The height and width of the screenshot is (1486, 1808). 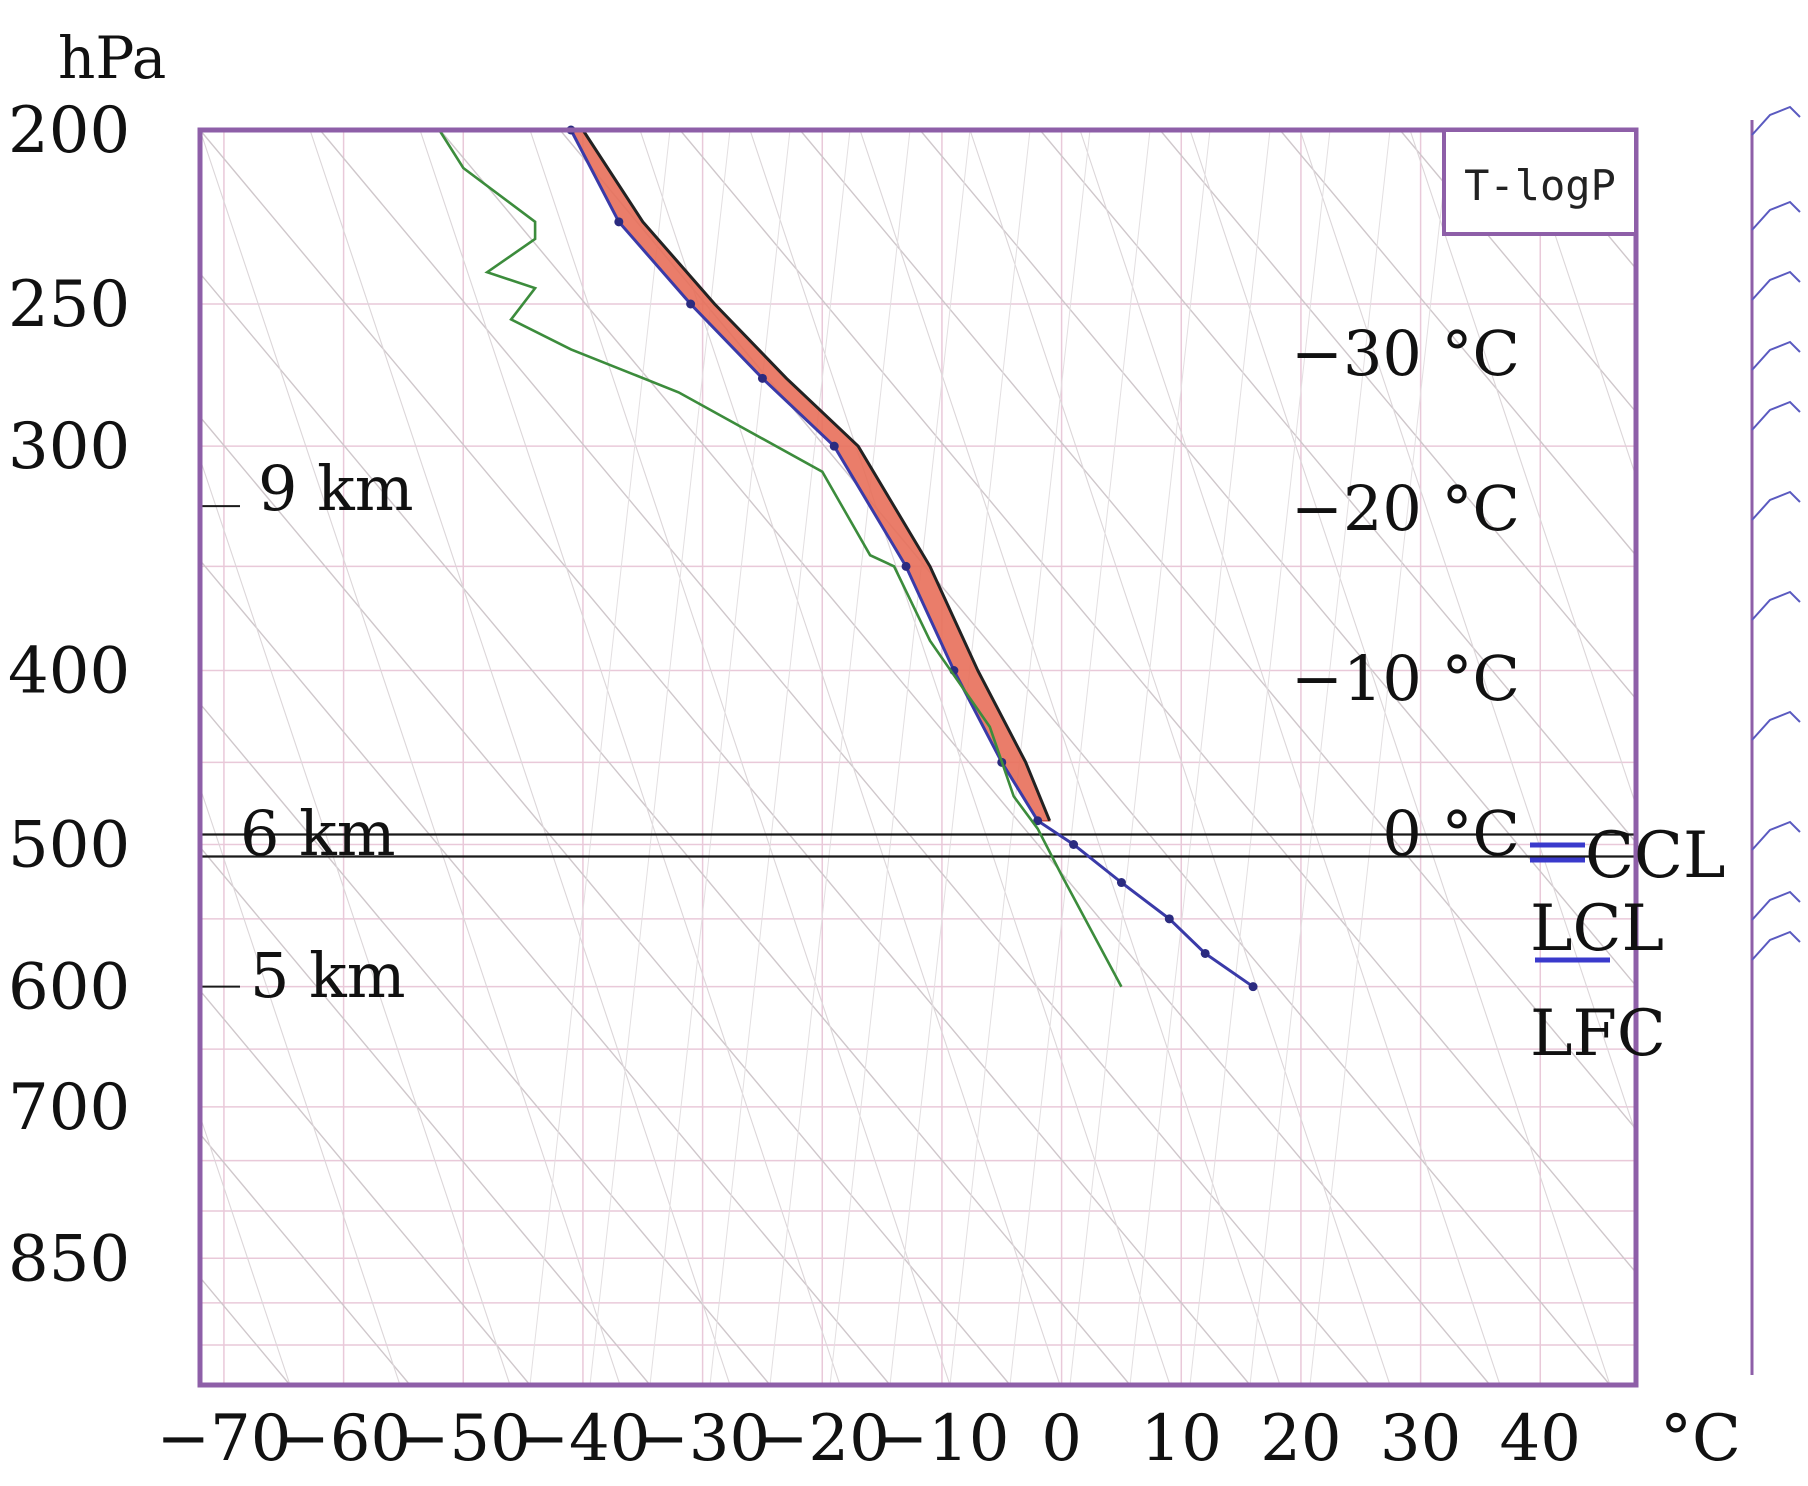 I want to click on isotherm-label: −20 °C, so click(x=1405, y=508).